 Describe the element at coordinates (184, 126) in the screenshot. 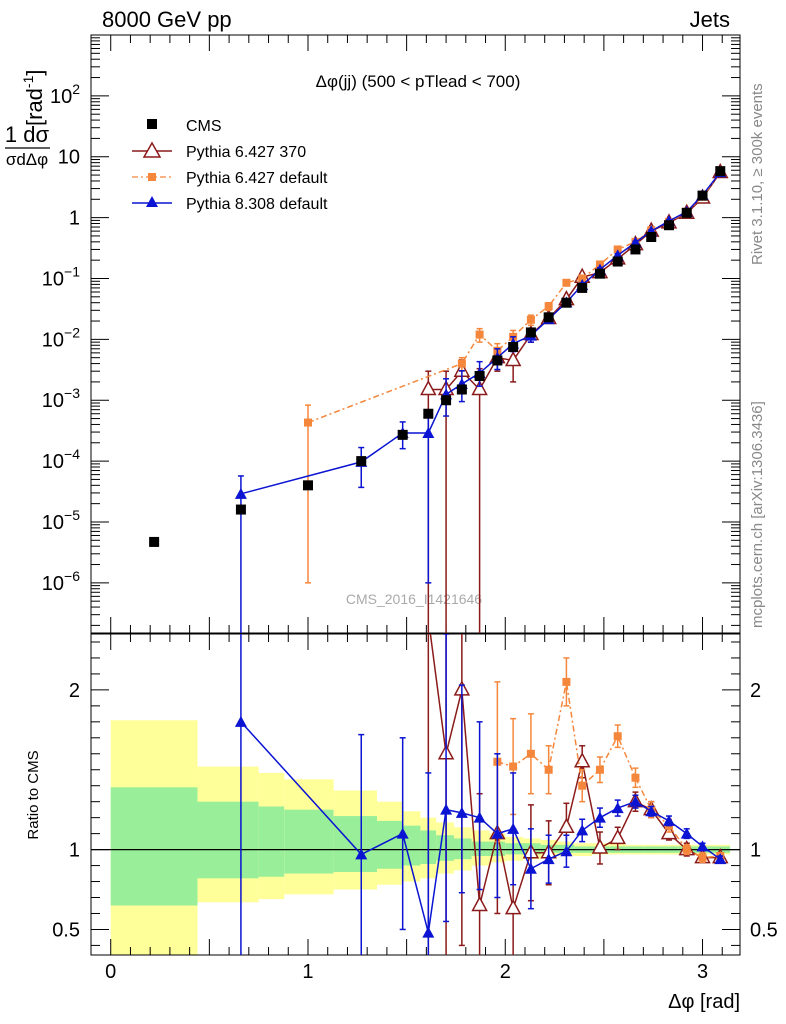

I see `legend-entry-cms: CMS` at that location.